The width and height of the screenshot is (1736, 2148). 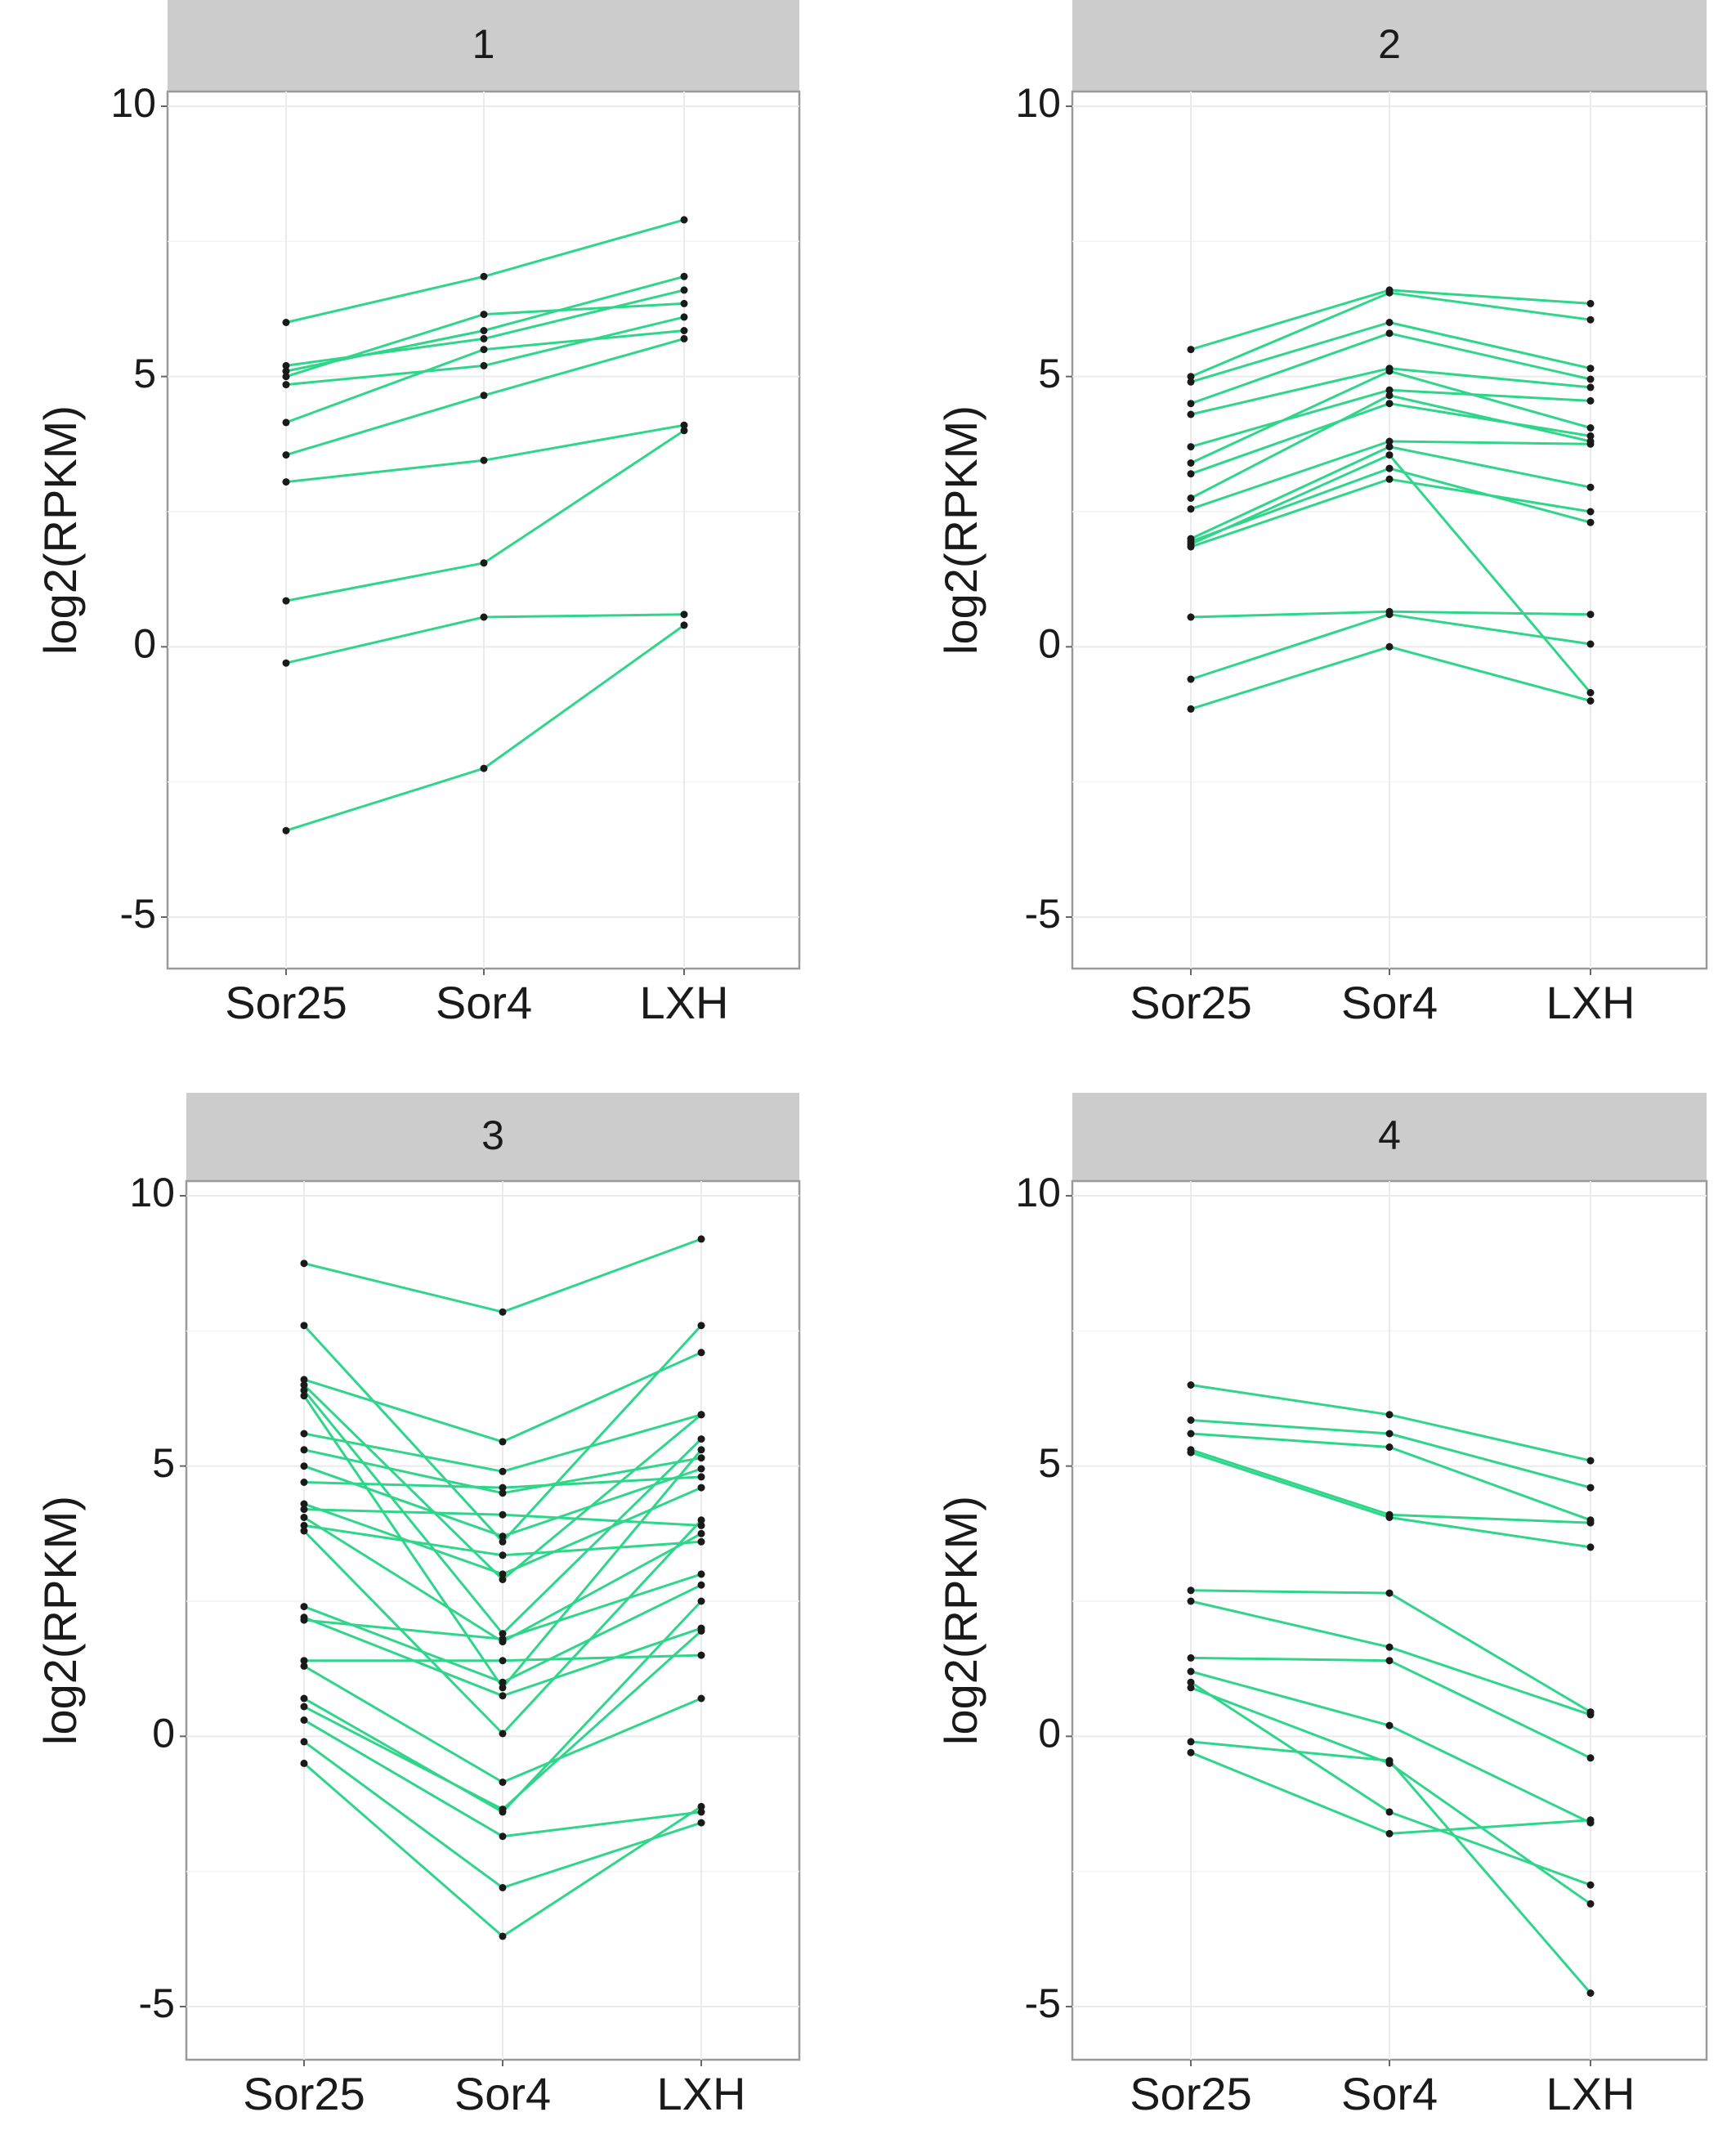 I want to click on x-tick-label: LXH, so click(x=1590, y=2093).